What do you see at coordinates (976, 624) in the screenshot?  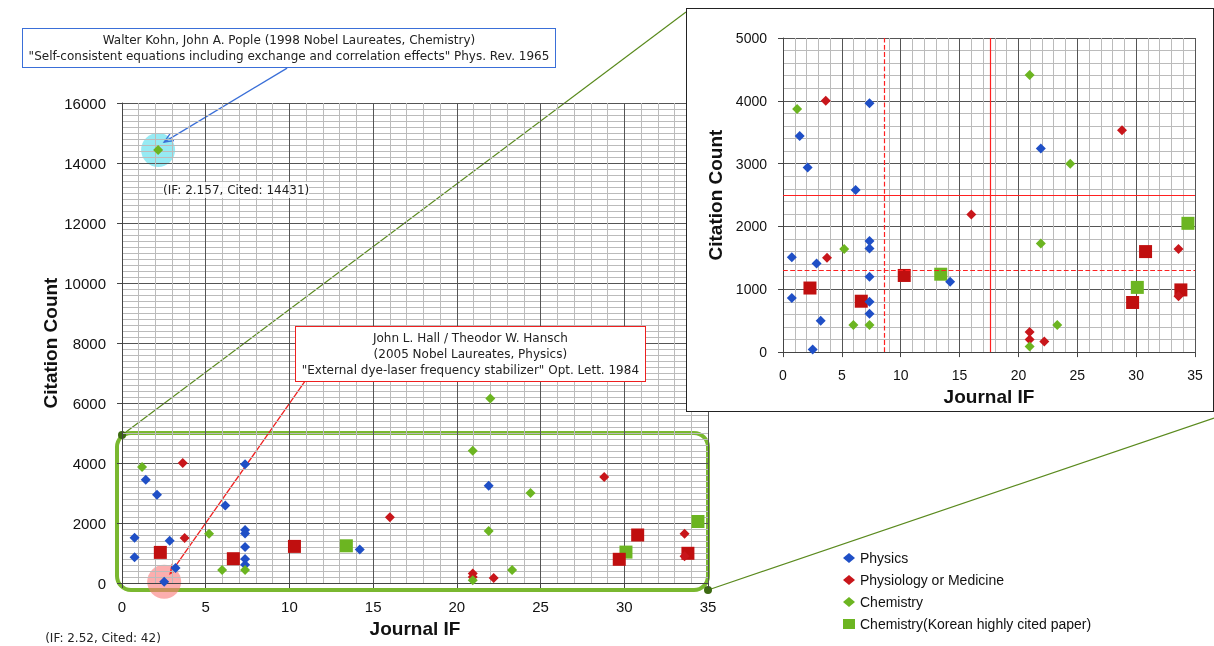 I see `legend-label: Chemistry(Korean highly cited paper)` at bounding box center [976, 624].